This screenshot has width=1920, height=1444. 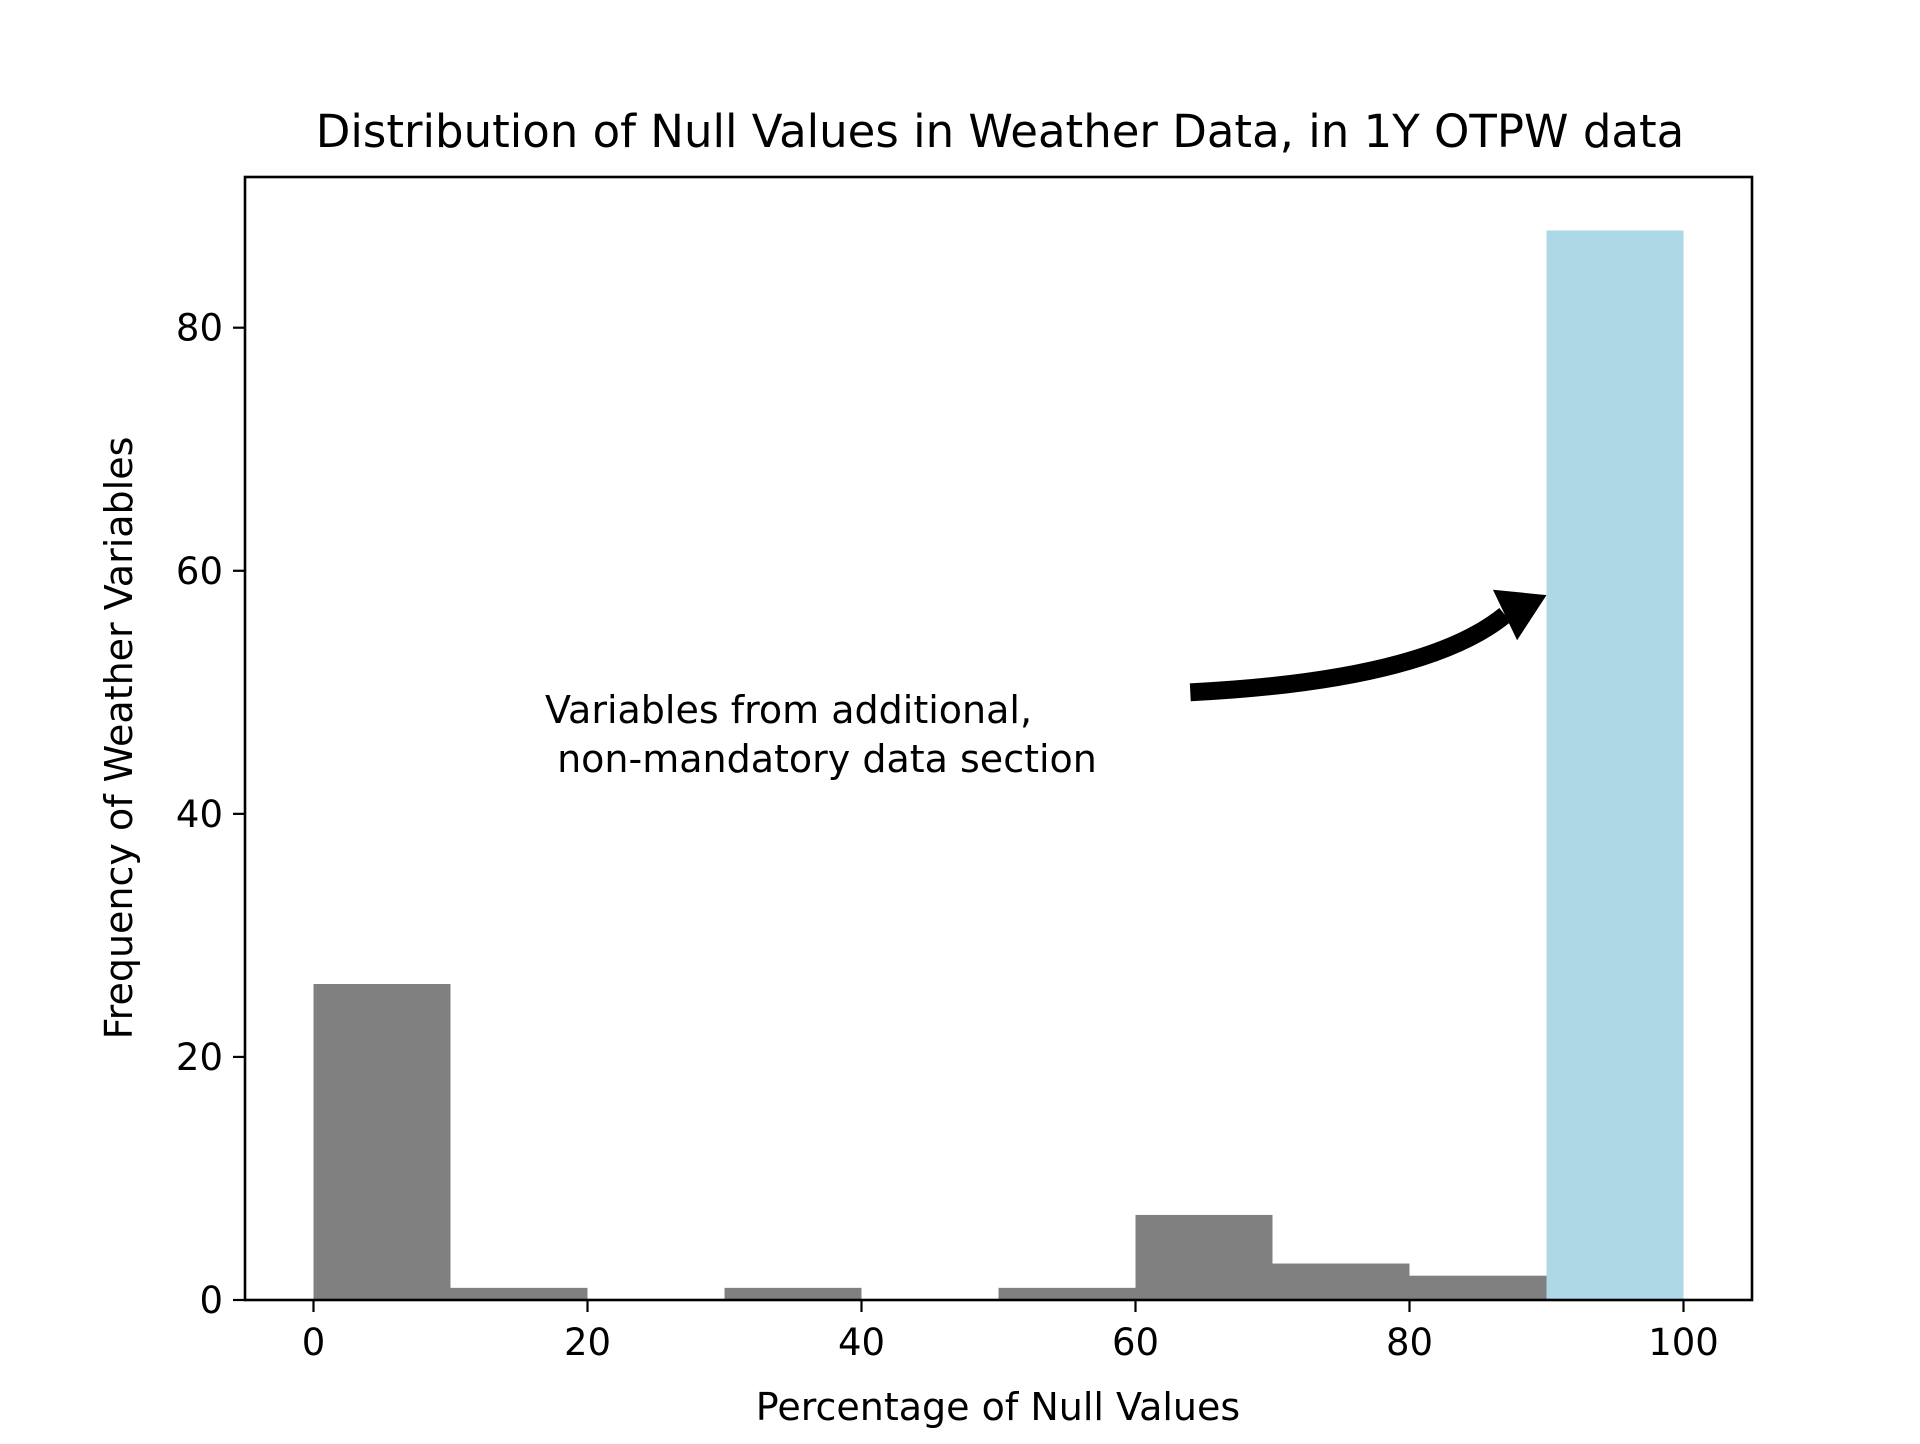 I want to click on x-axis: 0 20 40 60 80 100, so click(x=1010, y=1332).